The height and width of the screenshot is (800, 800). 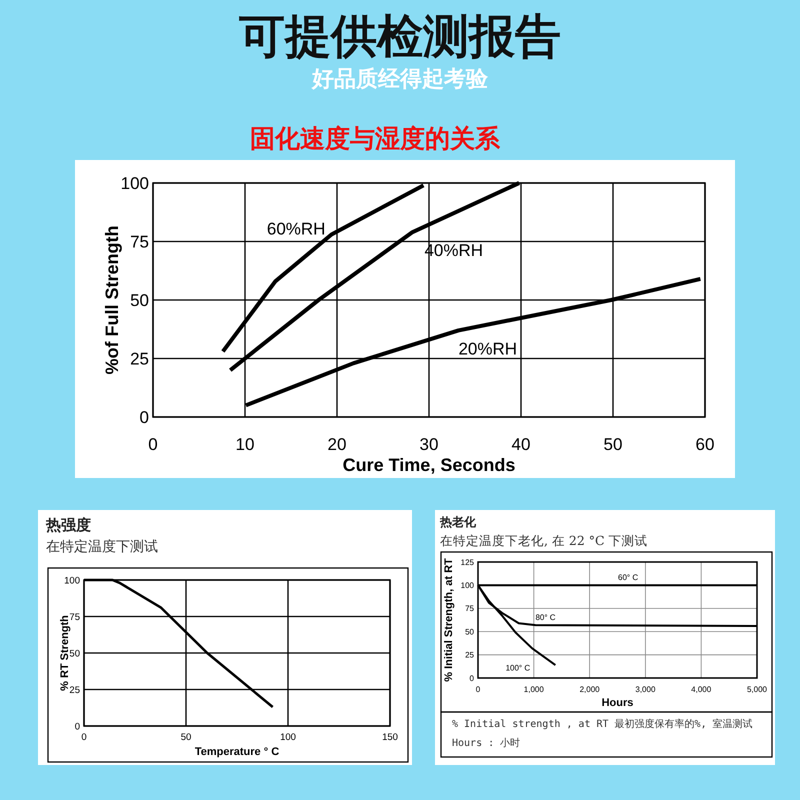 I want to click on x-tick-label: 40, so click(x=521, y=444).